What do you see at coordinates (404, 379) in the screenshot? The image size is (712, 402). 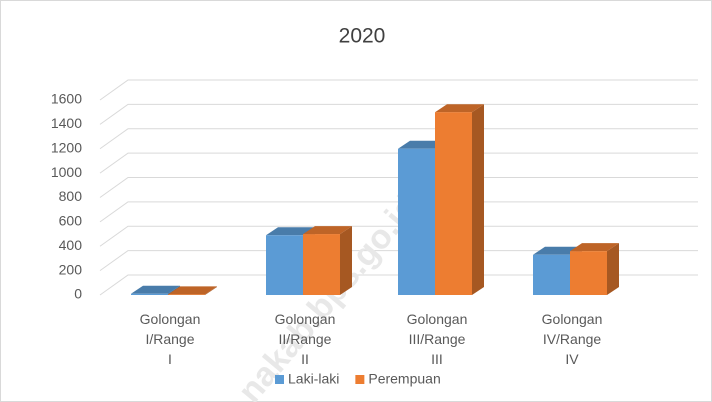 I see `legend-label: Perempuan` at bounding box center [404, 379].